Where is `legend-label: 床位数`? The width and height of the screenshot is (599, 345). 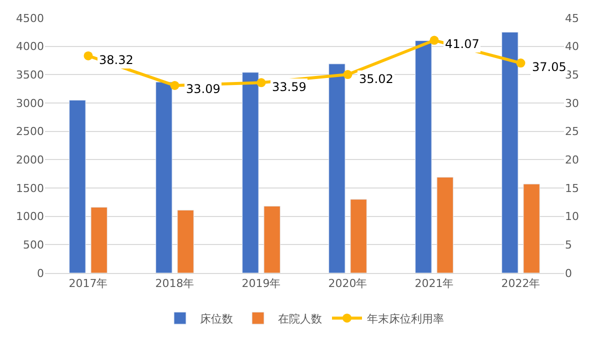 legend-label: 床位数 is located at coordinates (216, 319).